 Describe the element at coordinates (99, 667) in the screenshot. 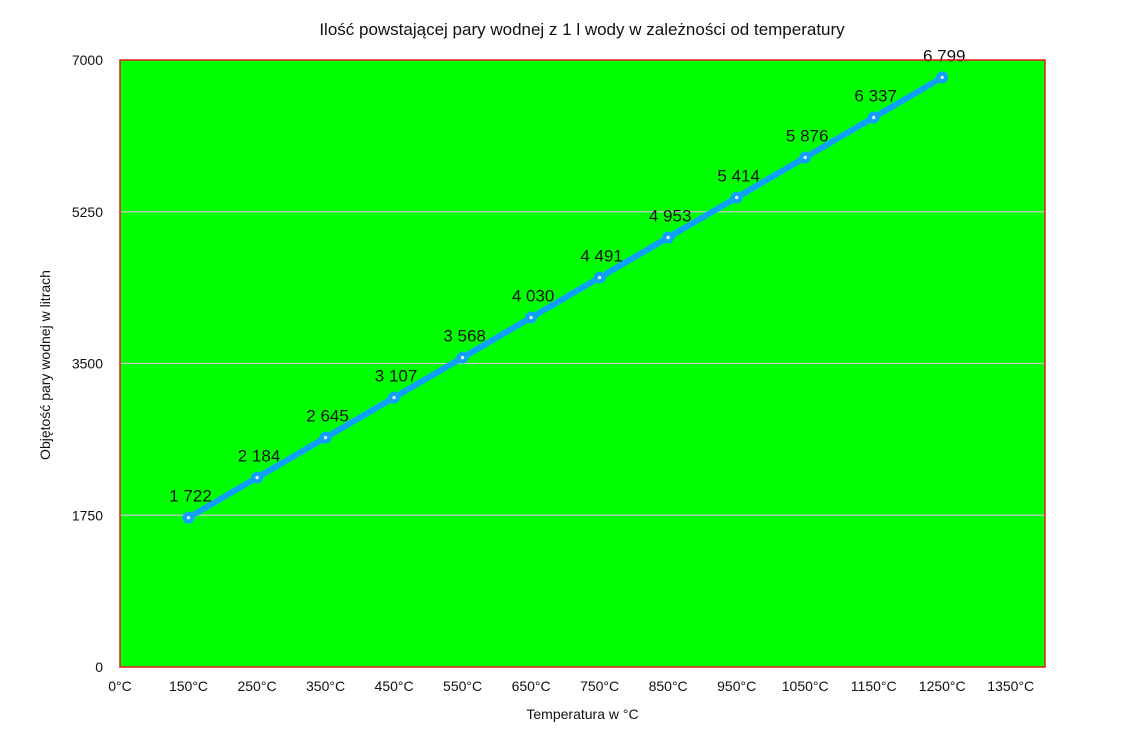

I see `y-tick-label: 0` at that location.